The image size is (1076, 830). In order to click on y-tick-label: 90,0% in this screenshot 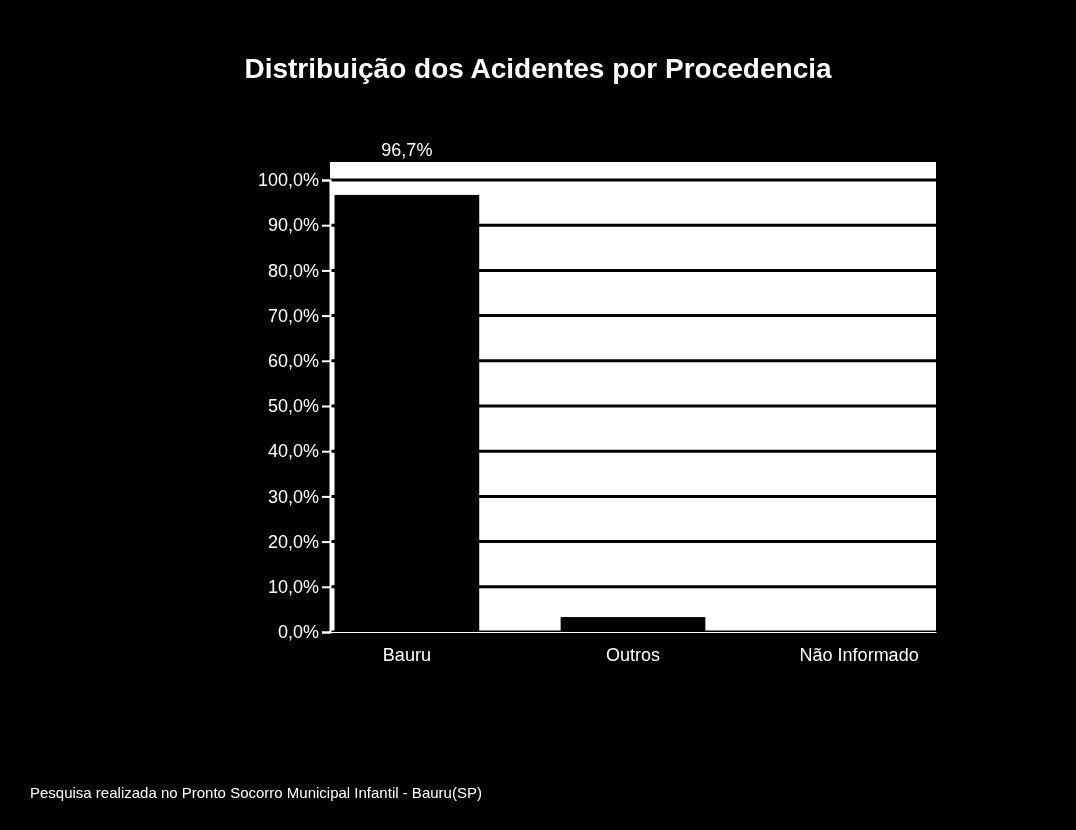, I will do `click(293, 225)`.